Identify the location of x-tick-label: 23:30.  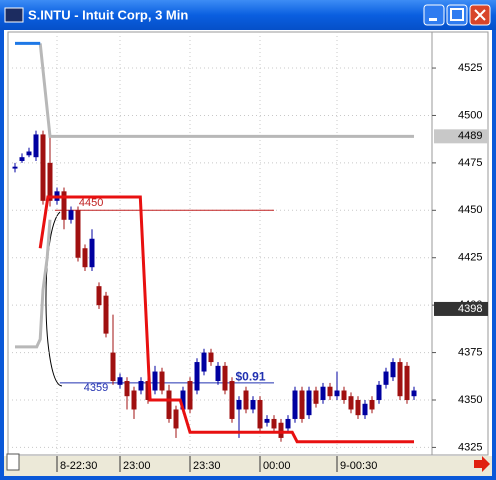
(207, 466).